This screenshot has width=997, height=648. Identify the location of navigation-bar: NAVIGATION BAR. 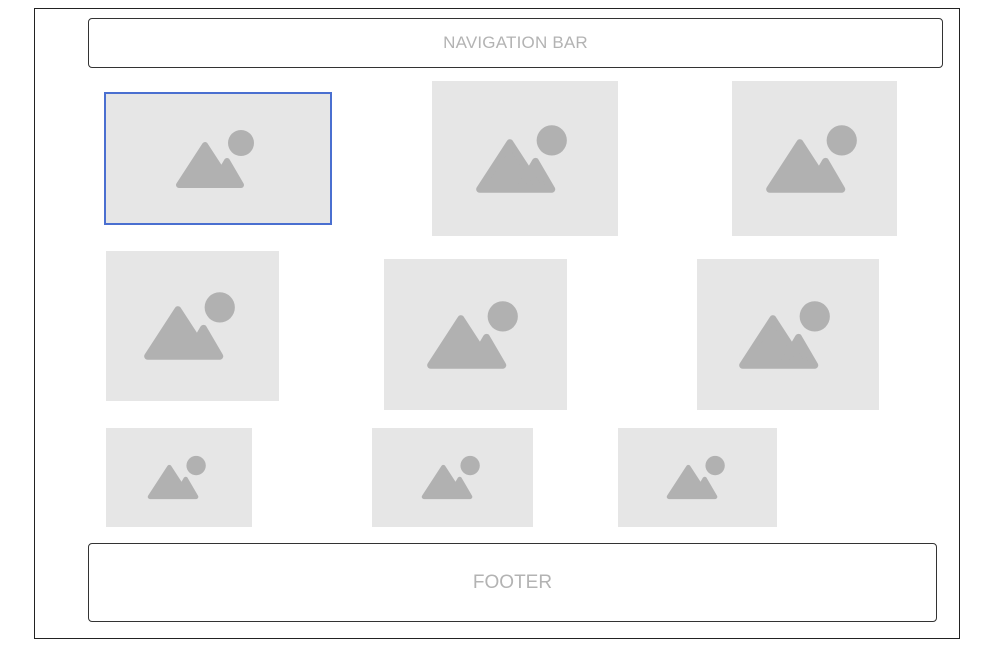
(515, 43).